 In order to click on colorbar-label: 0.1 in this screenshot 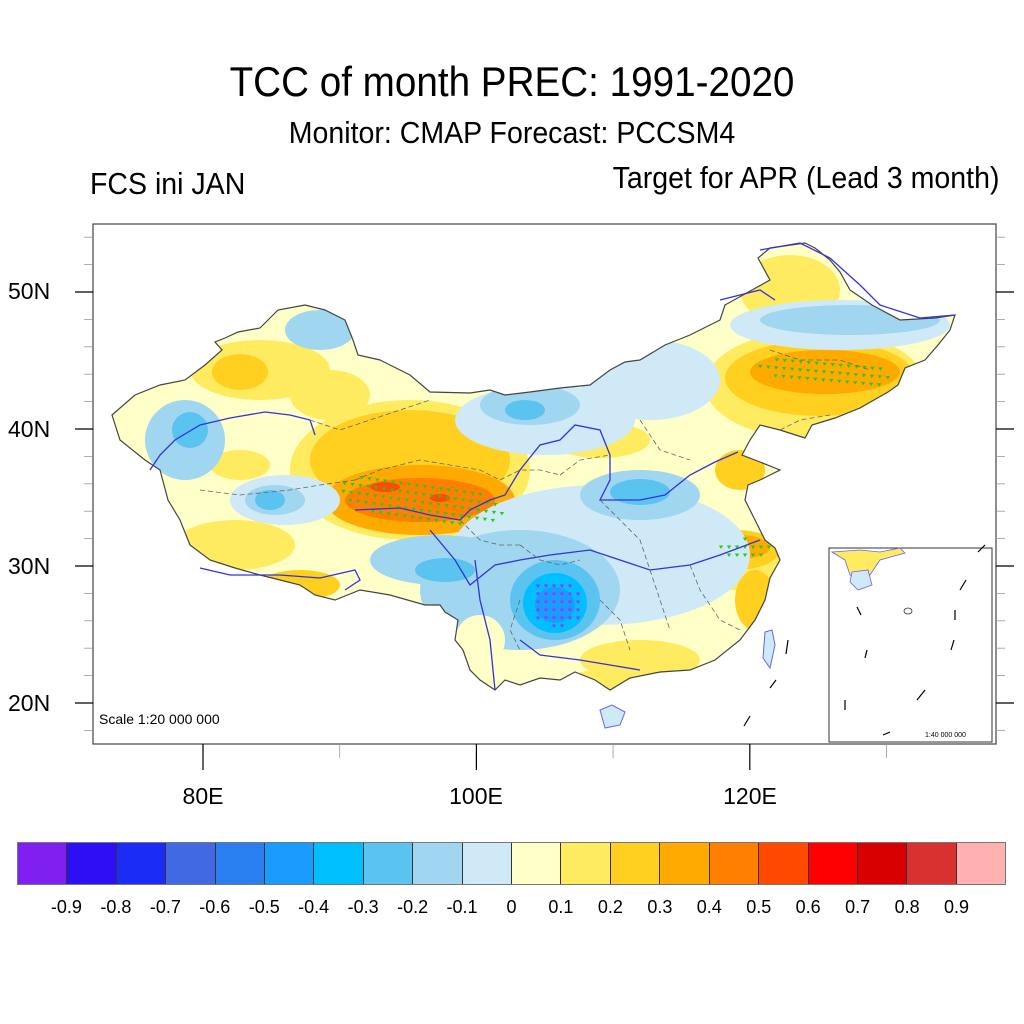, I will do `click(561, 907)`.